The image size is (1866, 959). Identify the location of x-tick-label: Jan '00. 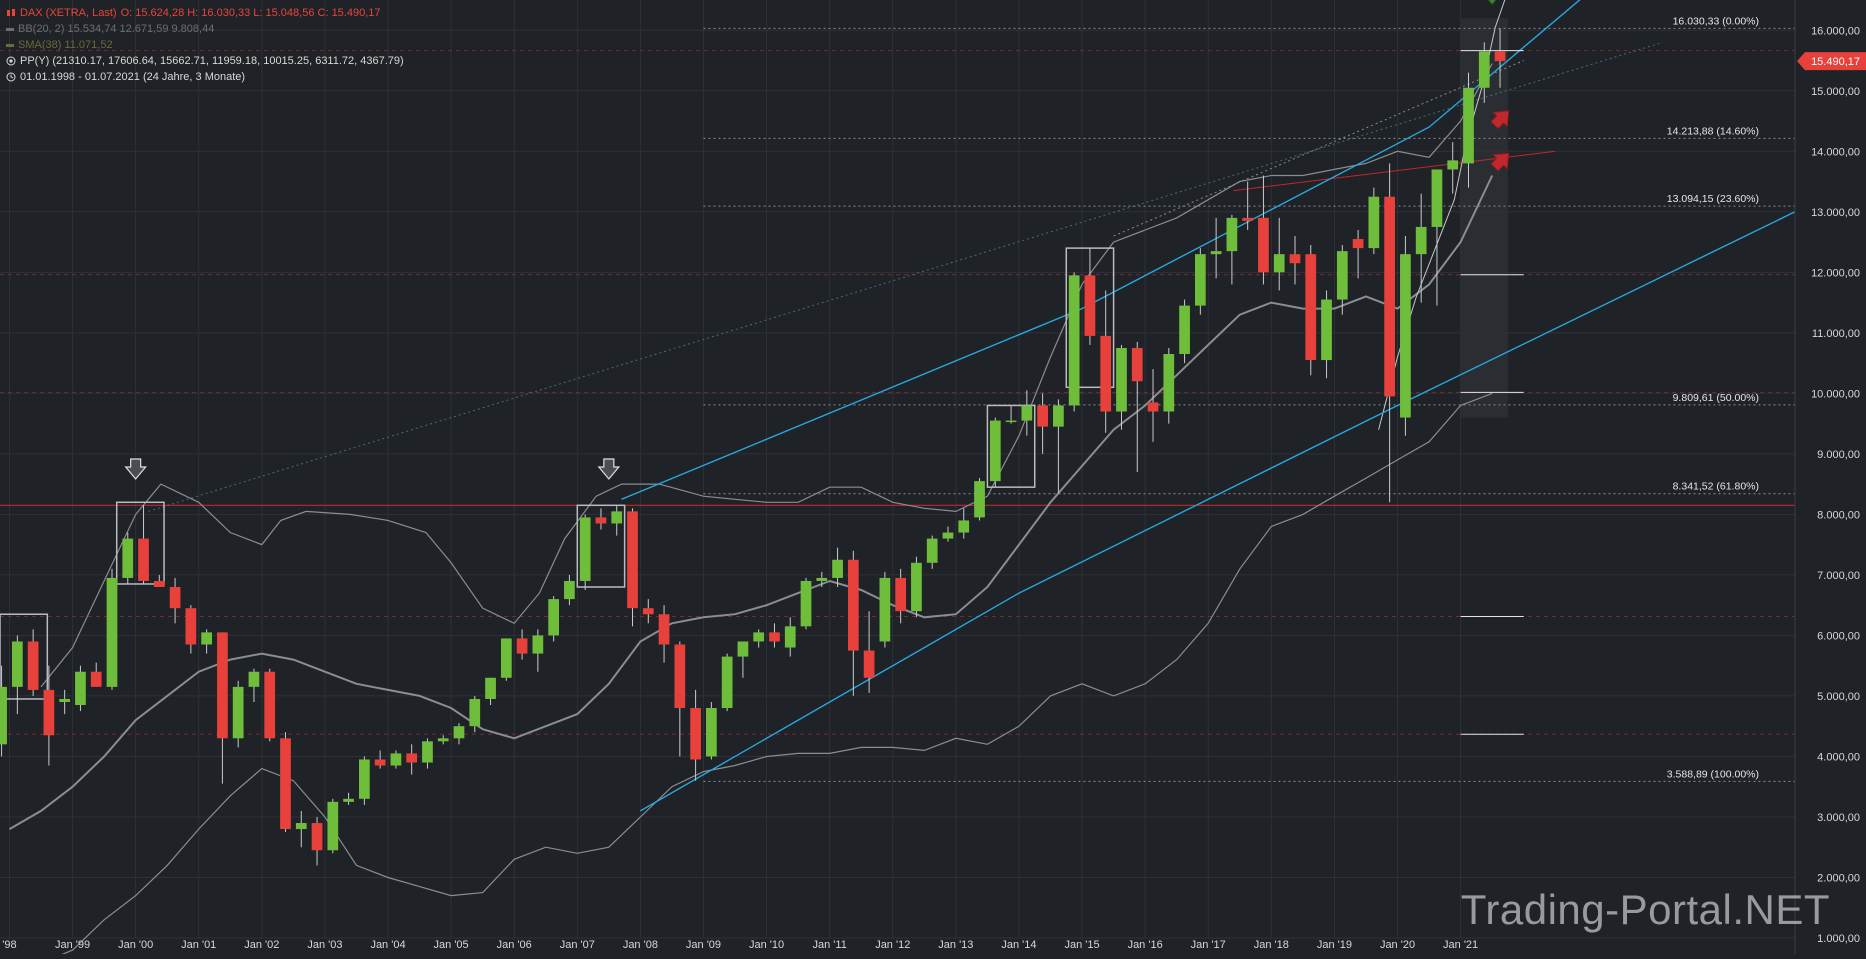
(135, 945).